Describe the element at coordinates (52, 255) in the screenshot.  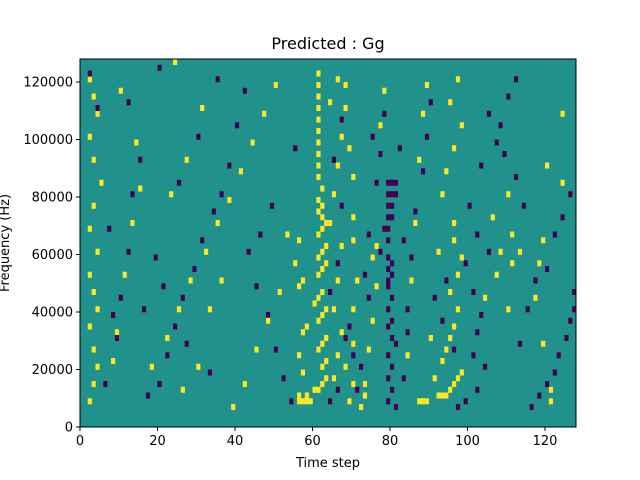
I see `y-tick-label: 60000` at that location.